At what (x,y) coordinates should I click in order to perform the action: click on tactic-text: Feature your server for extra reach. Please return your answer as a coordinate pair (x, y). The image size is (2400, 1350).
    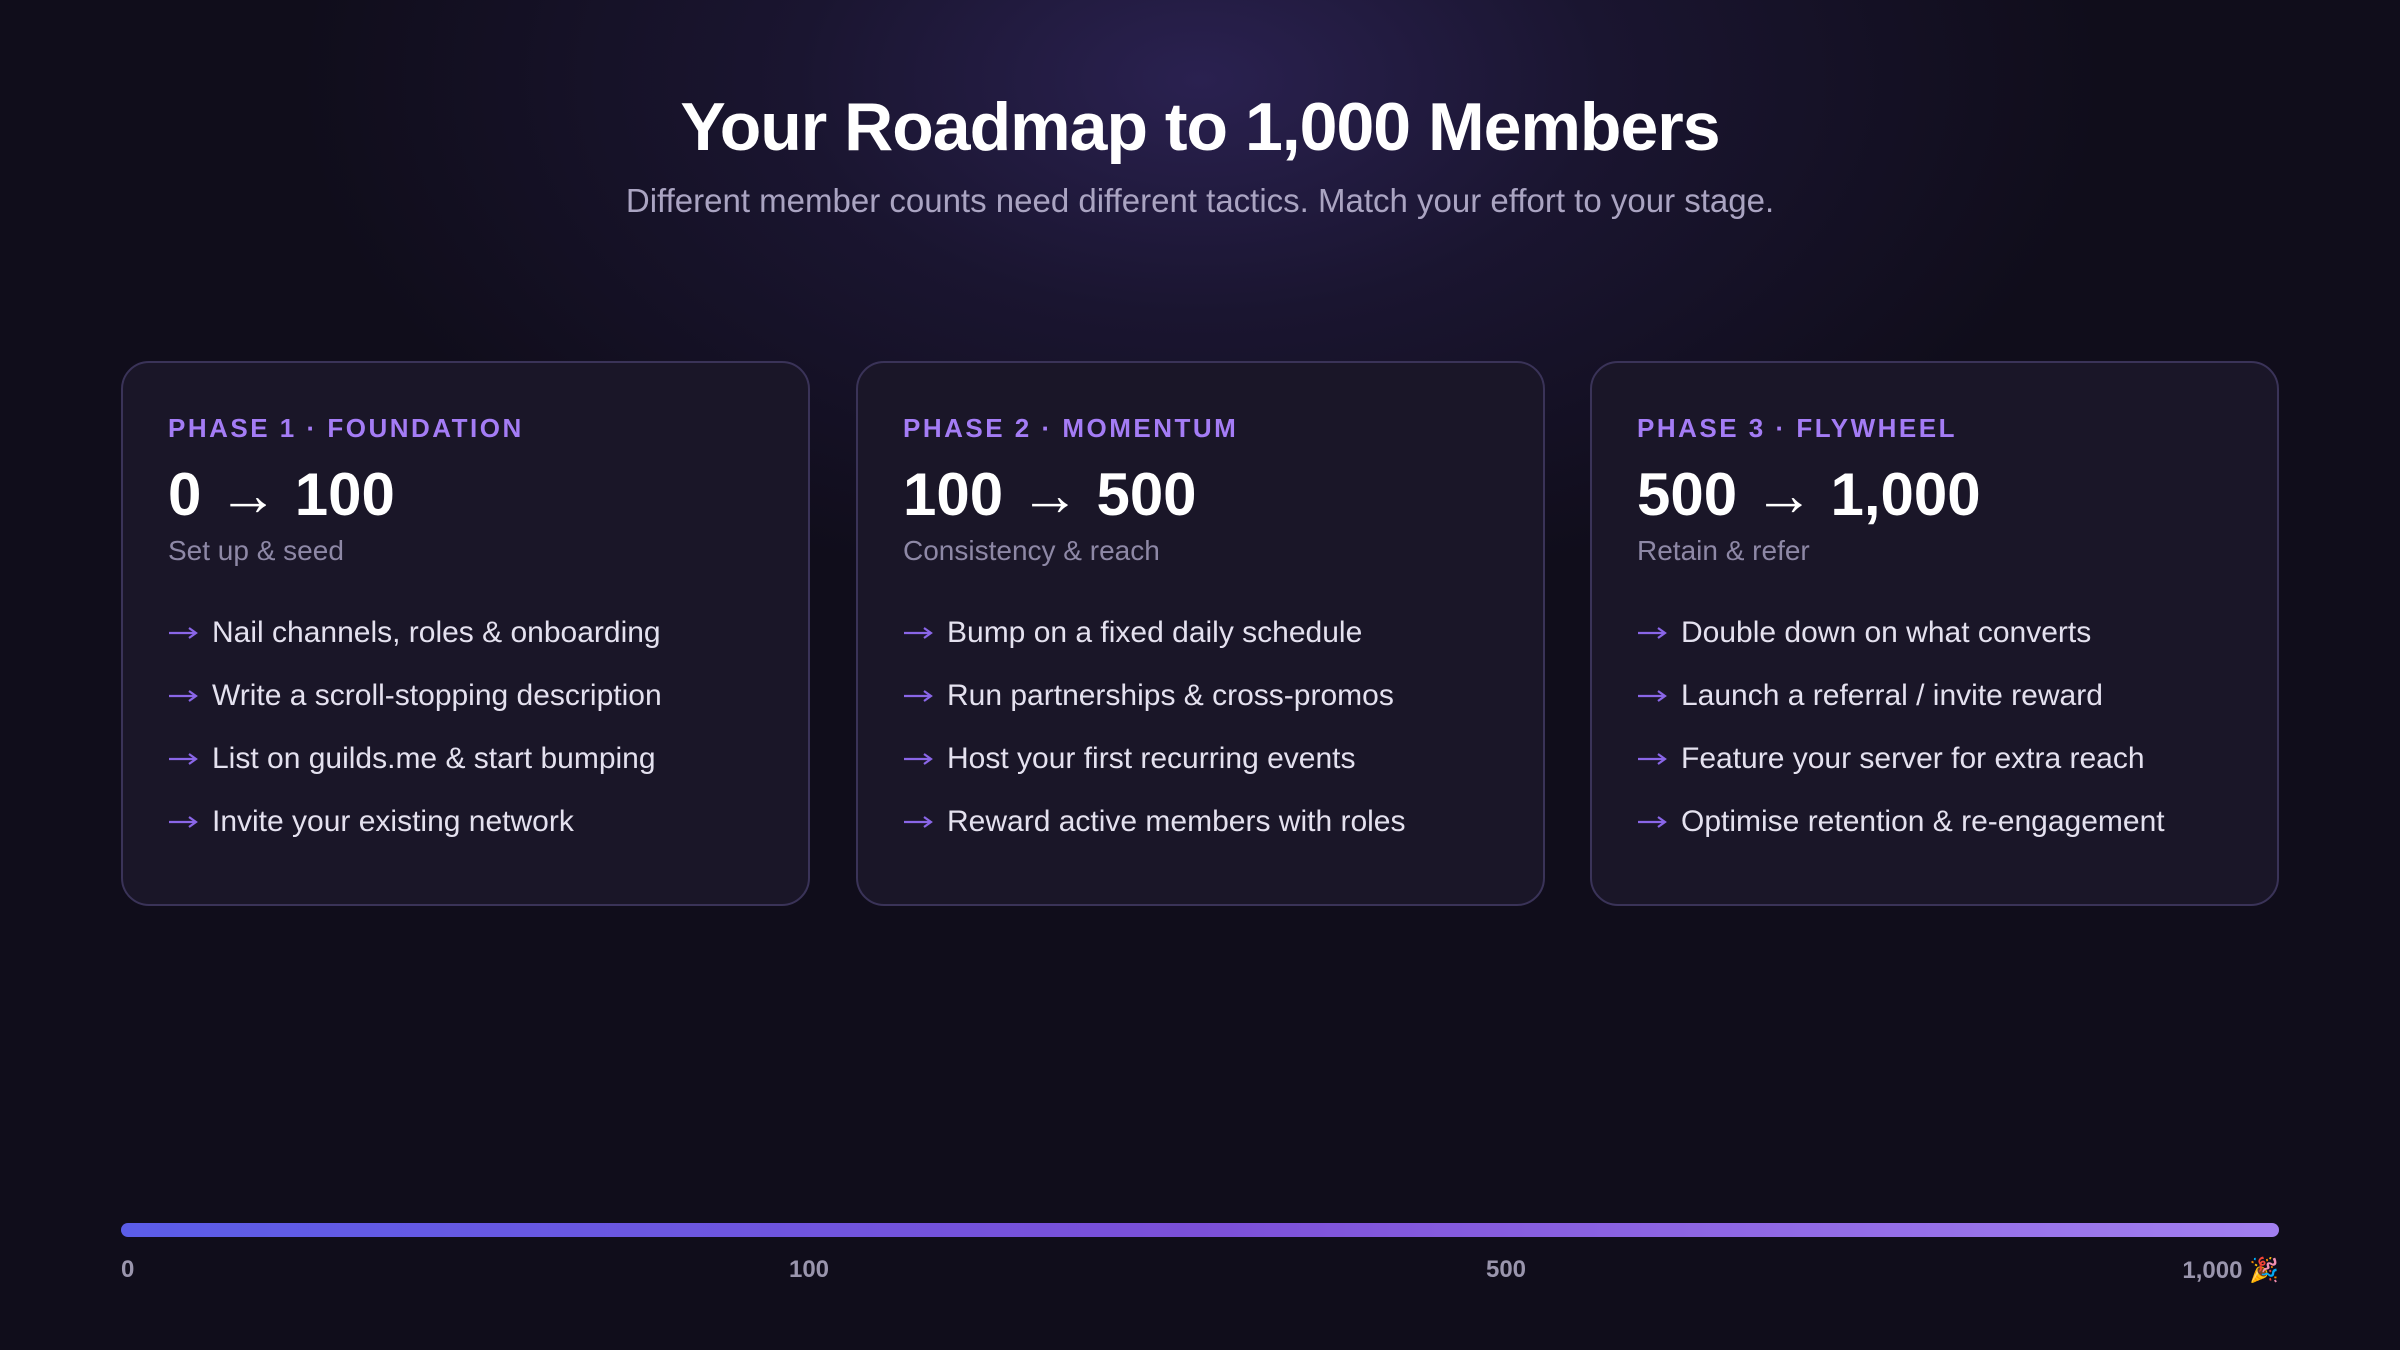
    Looking at the image, I should click on (1913, 758).